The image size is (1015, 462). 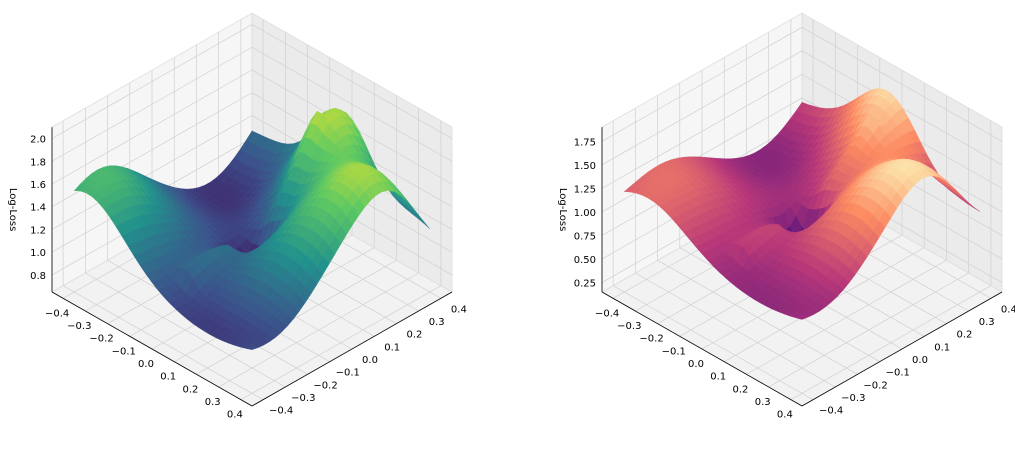 I want to click on z-tick-label: 2.0, so click(x=38, y=140).